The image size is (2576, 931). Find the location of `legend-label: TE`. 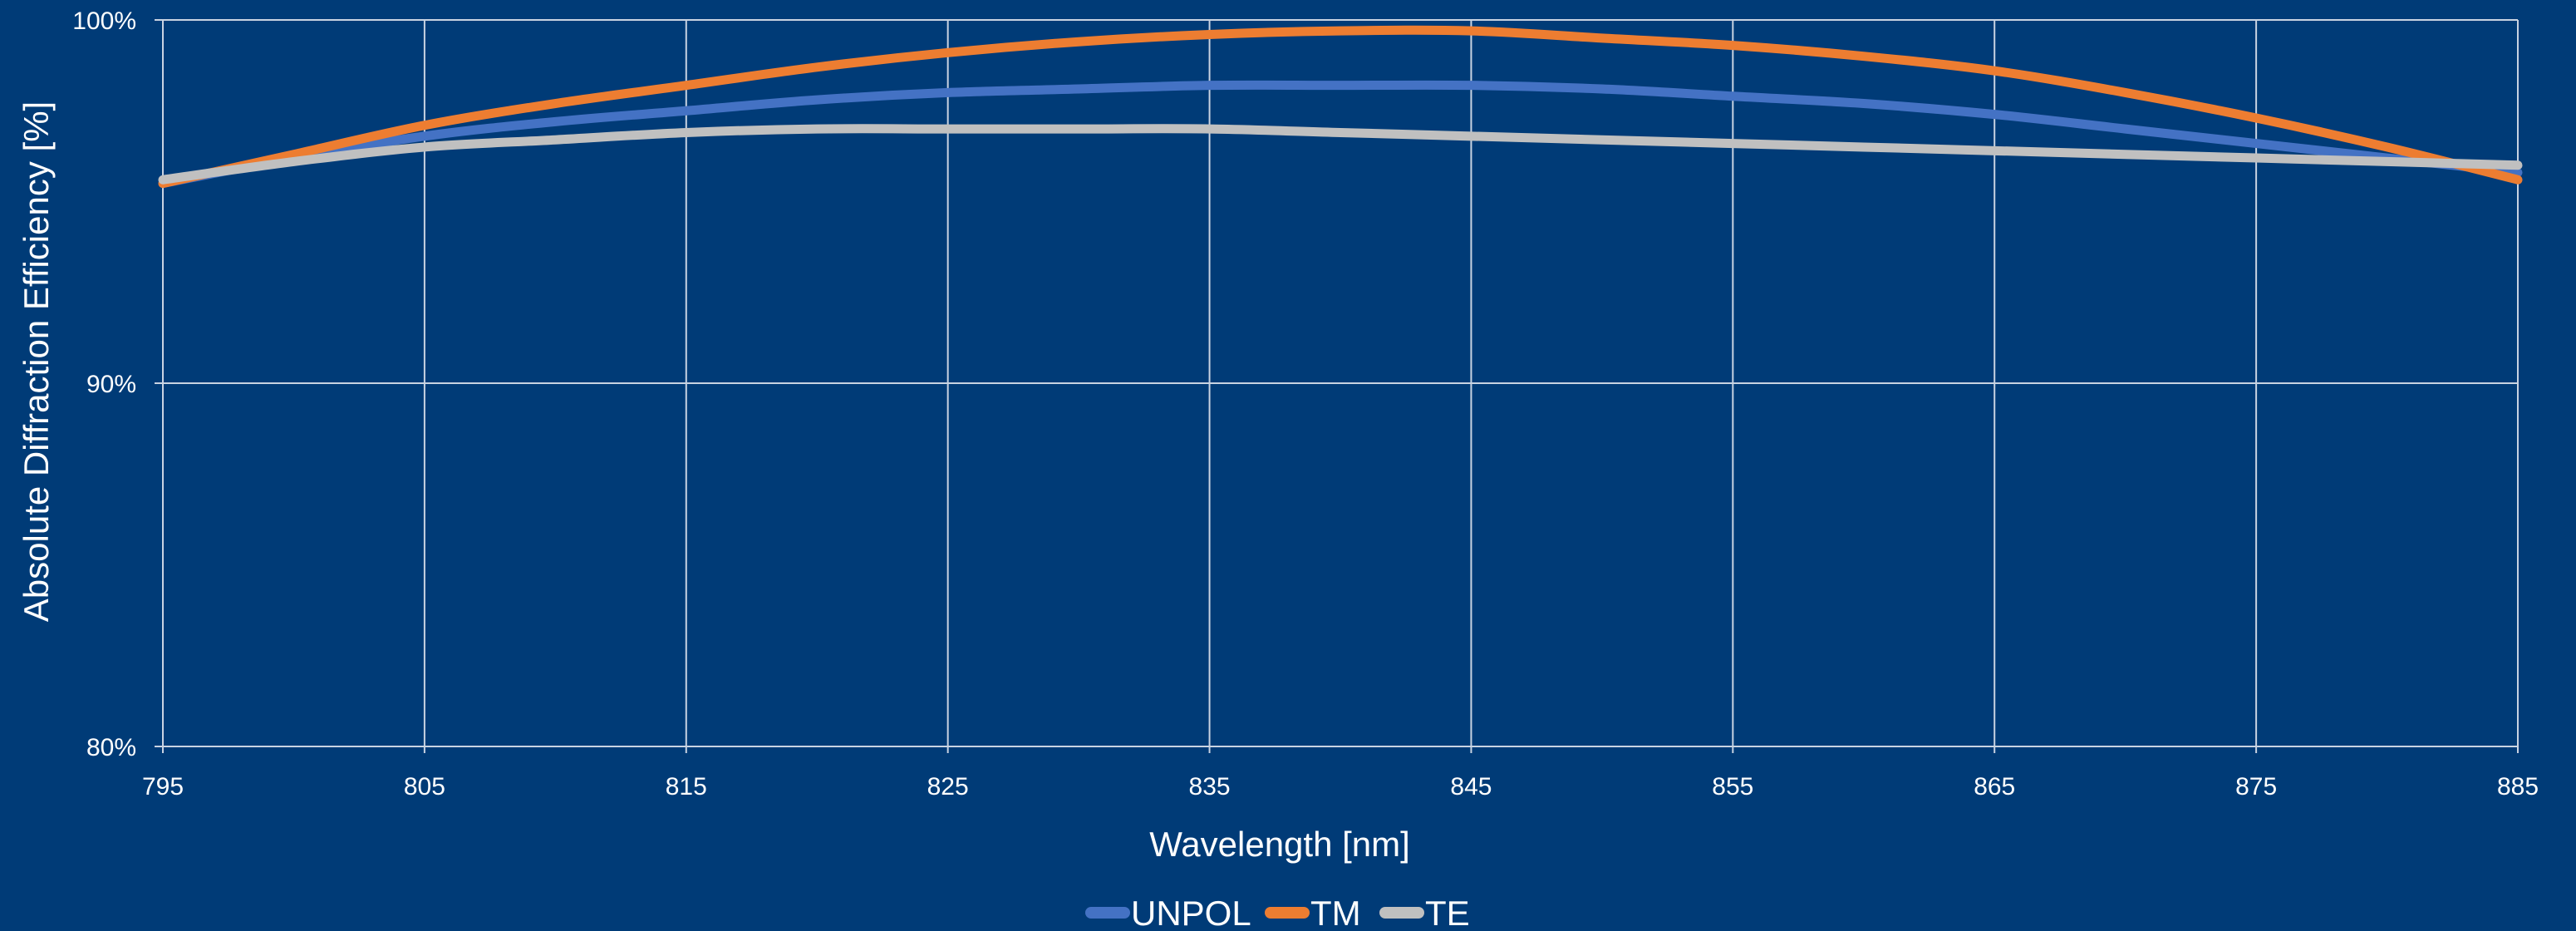

legend-label: TE is located at coordinates (1447, 912).